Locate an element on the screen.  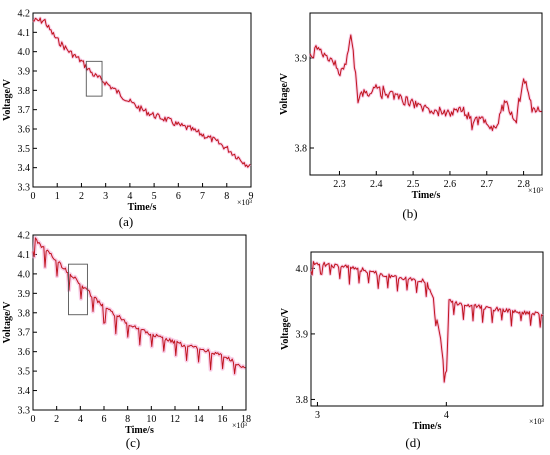
x-tick-label-b: 2.4 is located at coordinates (376, 184).